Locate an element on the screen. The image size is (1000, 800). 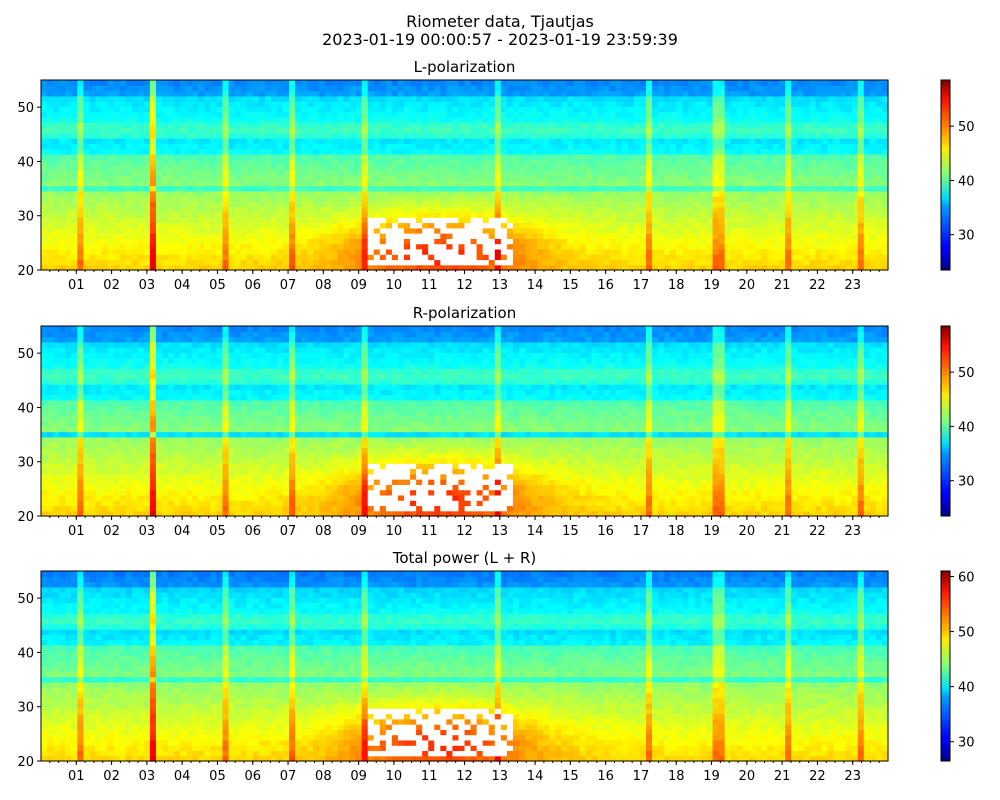
colorbar: 30 40 50 60 is located at coordinates (957, 666).